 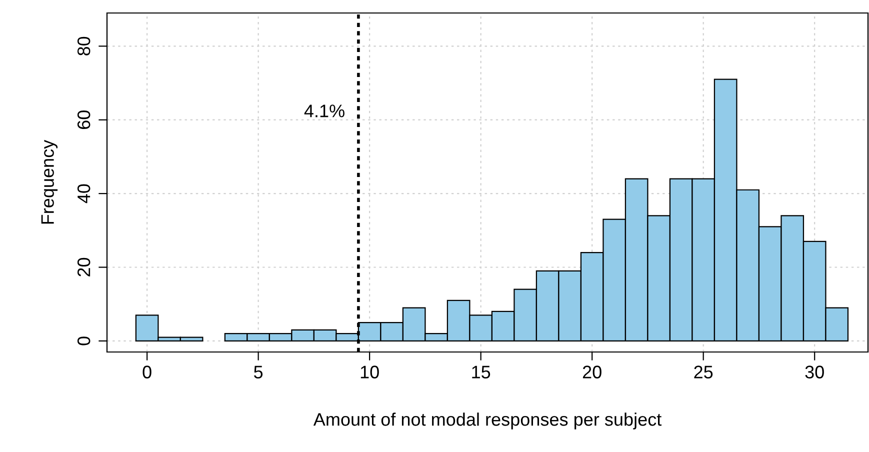 What do you see at coordinates (703, 372) in the screenshot?
I see `x-tick-label: 25` at bounding box center [703, 372].